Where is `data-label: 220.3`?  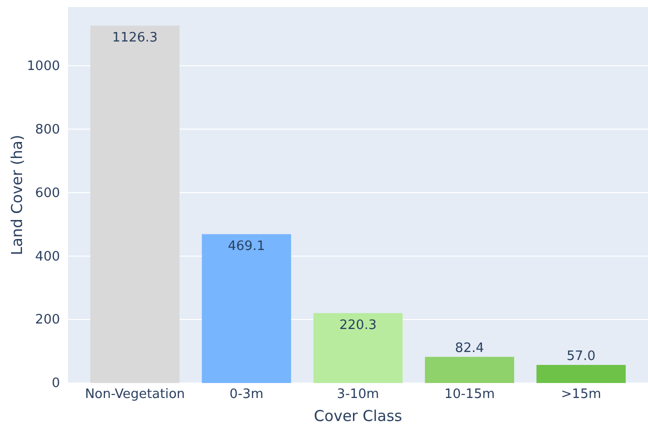 data-label: 220.3 is located at coordinates (358, 326).